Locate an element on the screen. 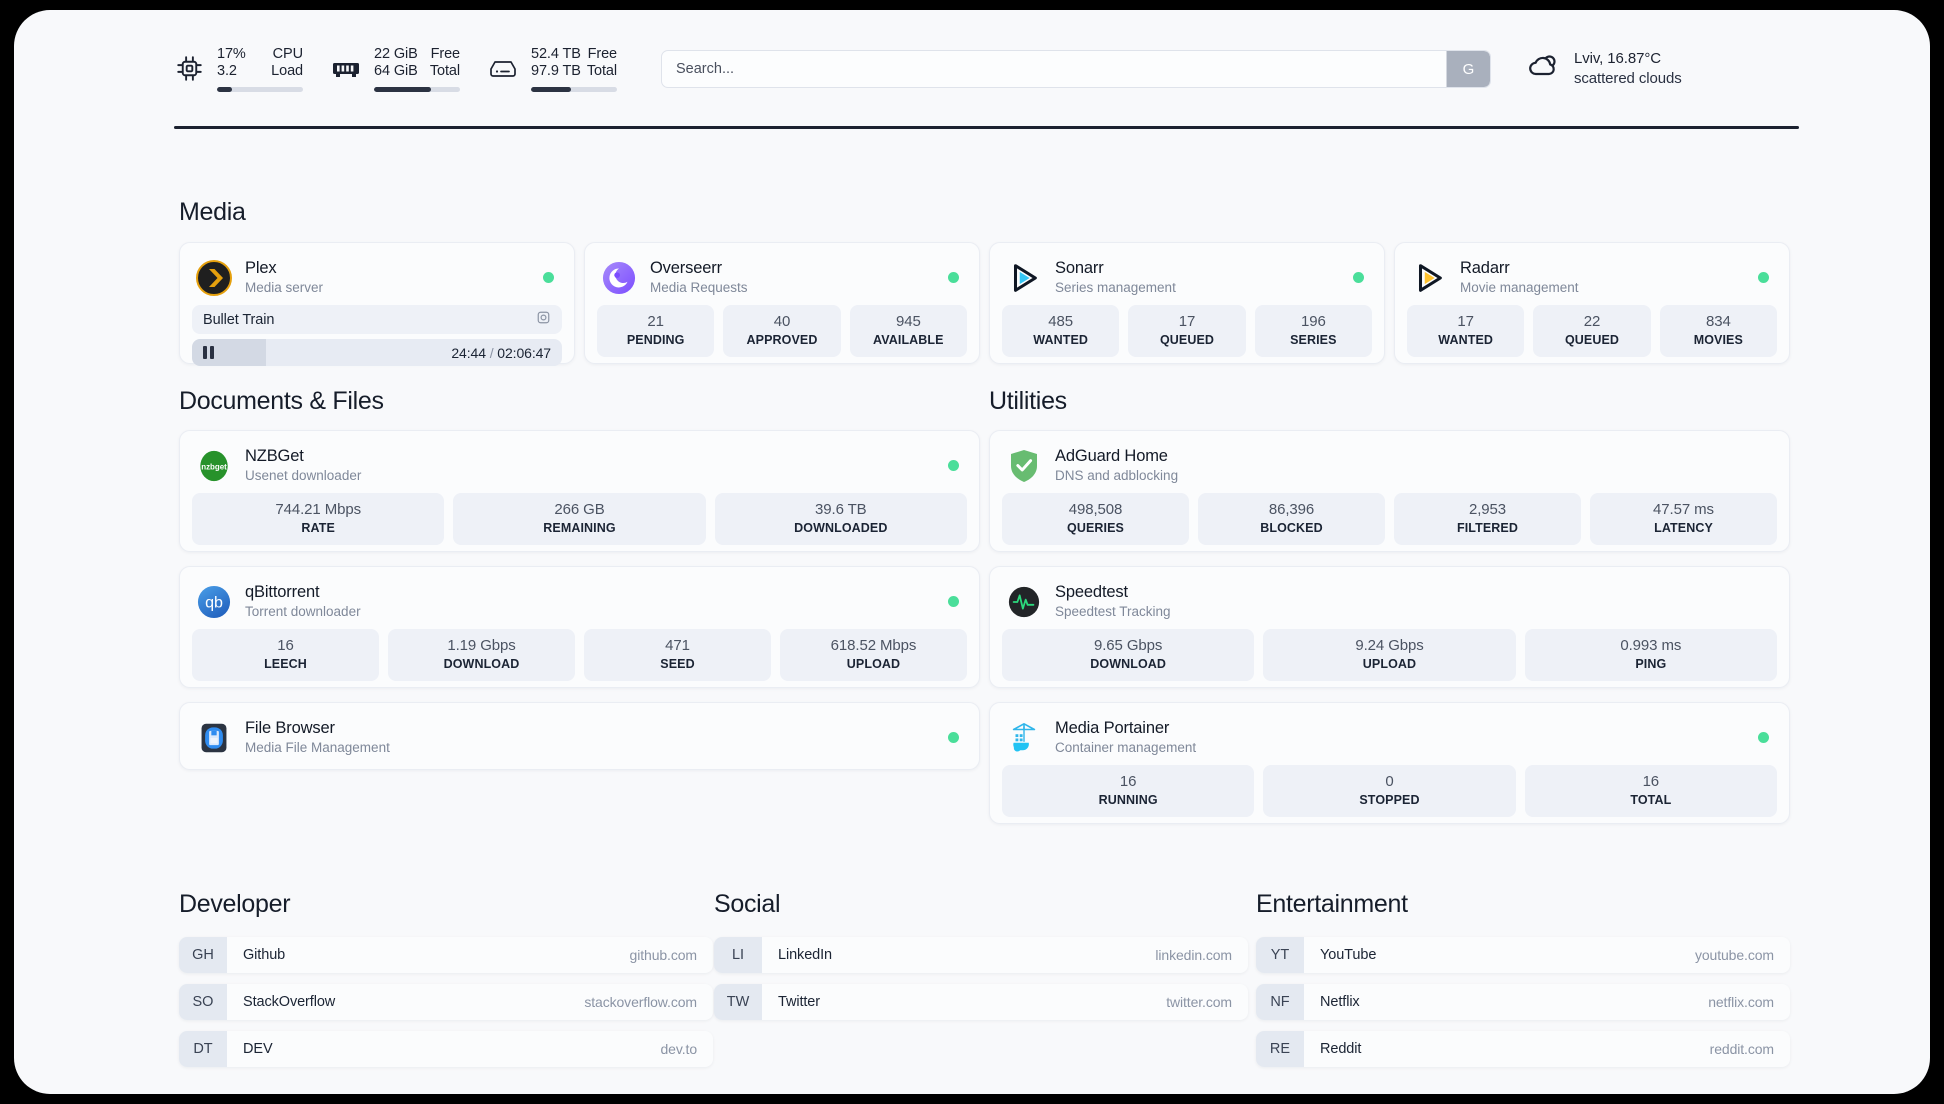 The image size is (1944, 1104). stat-tiles: 21 PENDING 40 APPROVED 945 AVAILABLE is located at coordinates (782, 331).